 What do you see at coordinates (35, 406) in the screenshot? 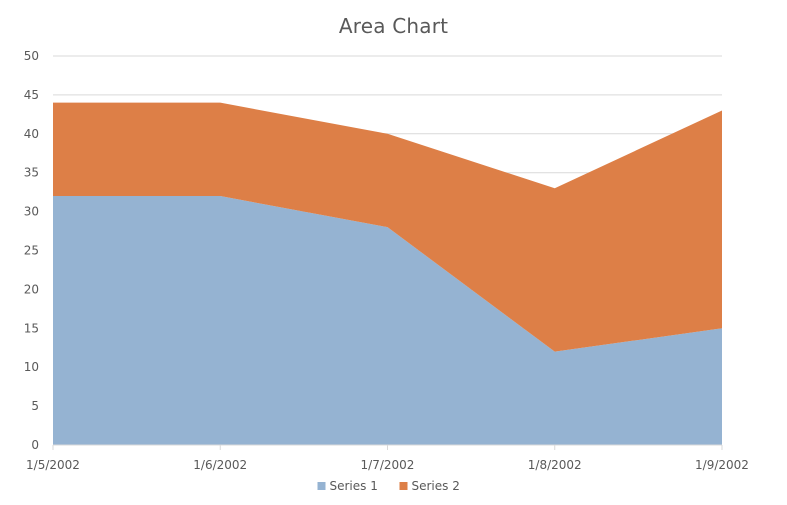
I see `y-tick-label: 5` at bounding box center [35, 406].